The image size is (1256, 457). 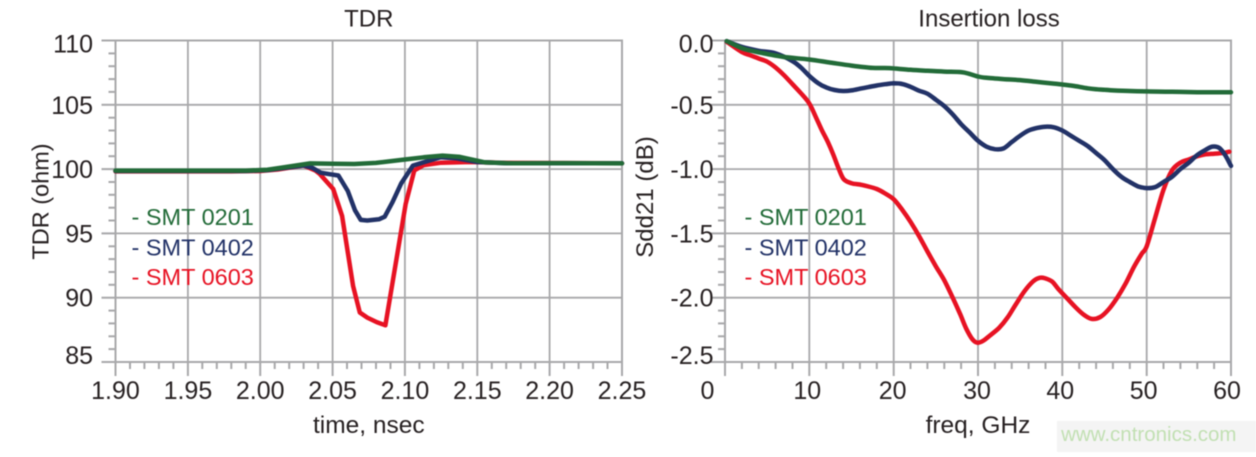 What do you see at coordinates (645, 196) in the screenshot?
I see `svg-text: Sdd21 (dB)` at bounding box center [645, 196].